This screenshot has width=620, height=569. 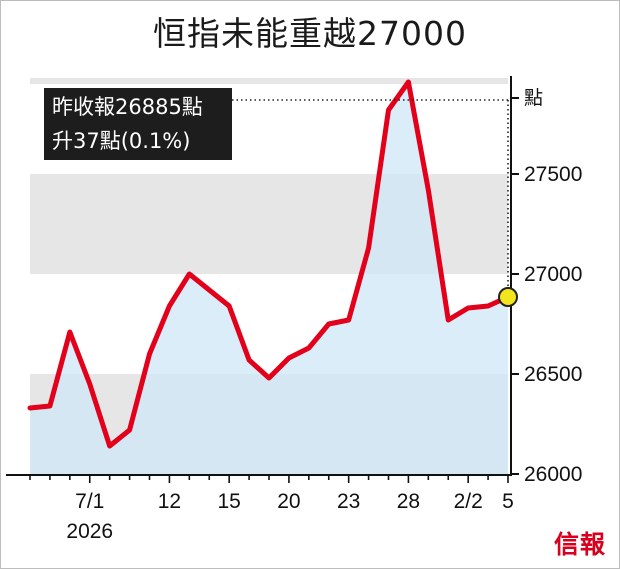 What do you see at coordinates (310, 33) in the screenshot?
I see `chart-title: 恒指未能重越27000` at bounding box center [310, 33].